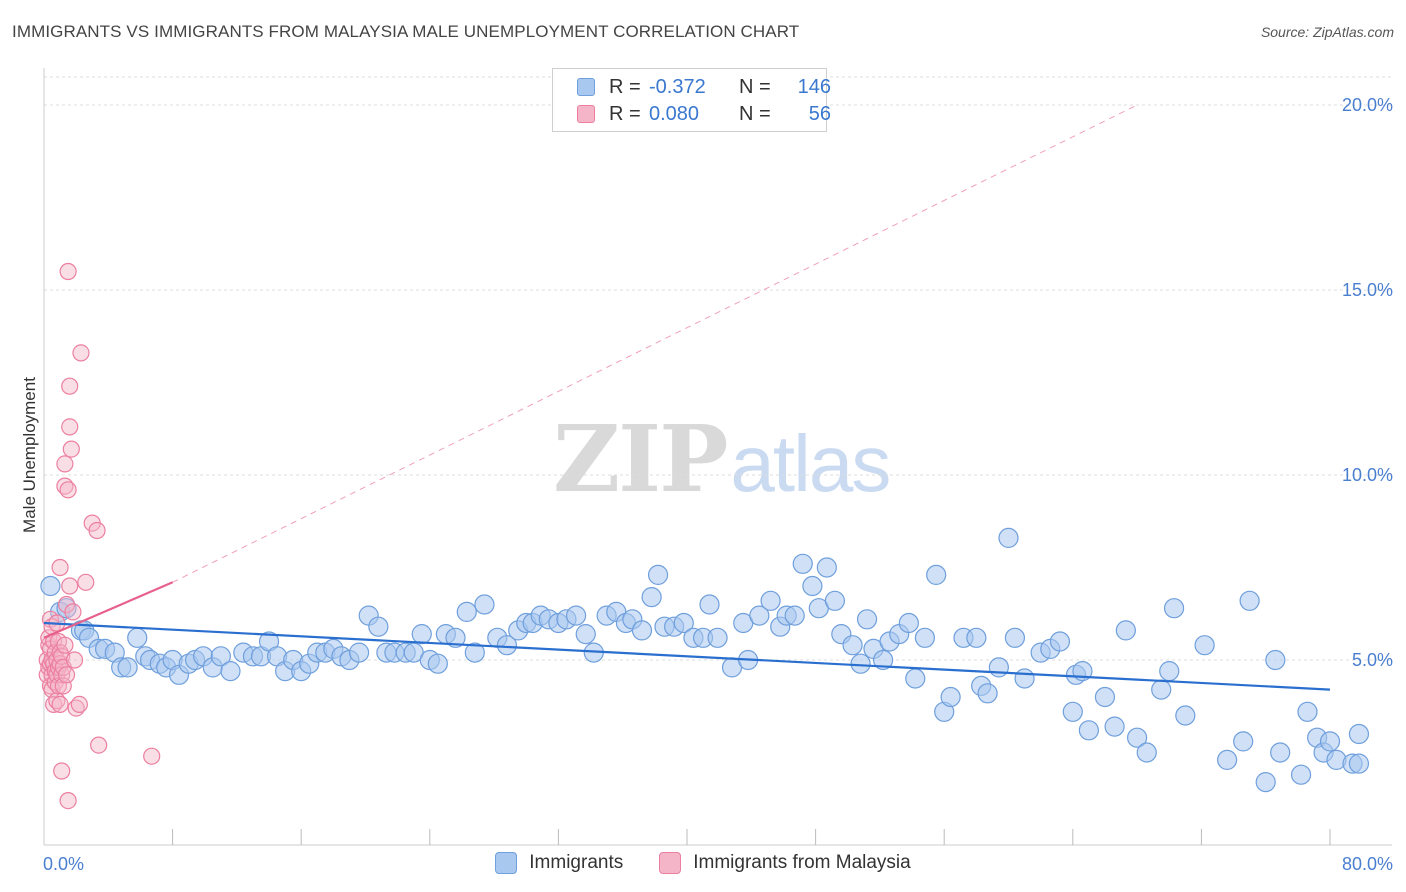 This screenshot has width=1406, height=892. What do you see at coordinates (802, 862) in the screenshot?
I see `legend-label-malaysia: Immigrants from Malaysia` at bounding box center [802, 862].